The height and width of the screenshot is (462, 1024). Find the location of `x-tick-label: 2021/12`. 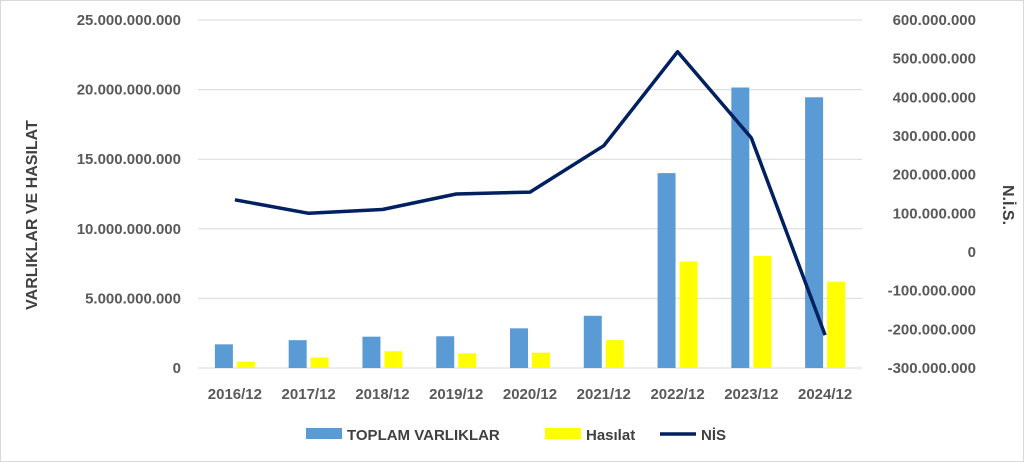

x-tick-label: 2021/12 is located at coordinates (604, 394).